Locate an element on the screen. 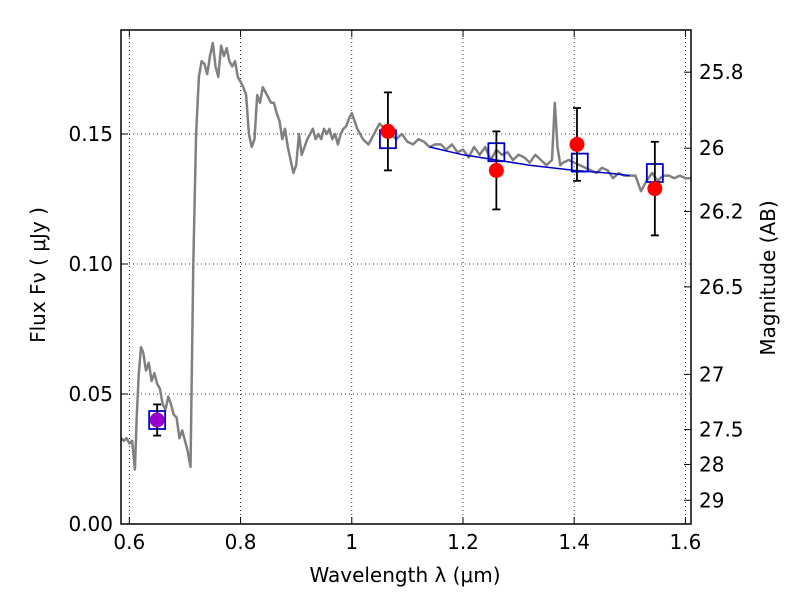  x-tick-label: 1.6 is located at coordinates (686, 542).